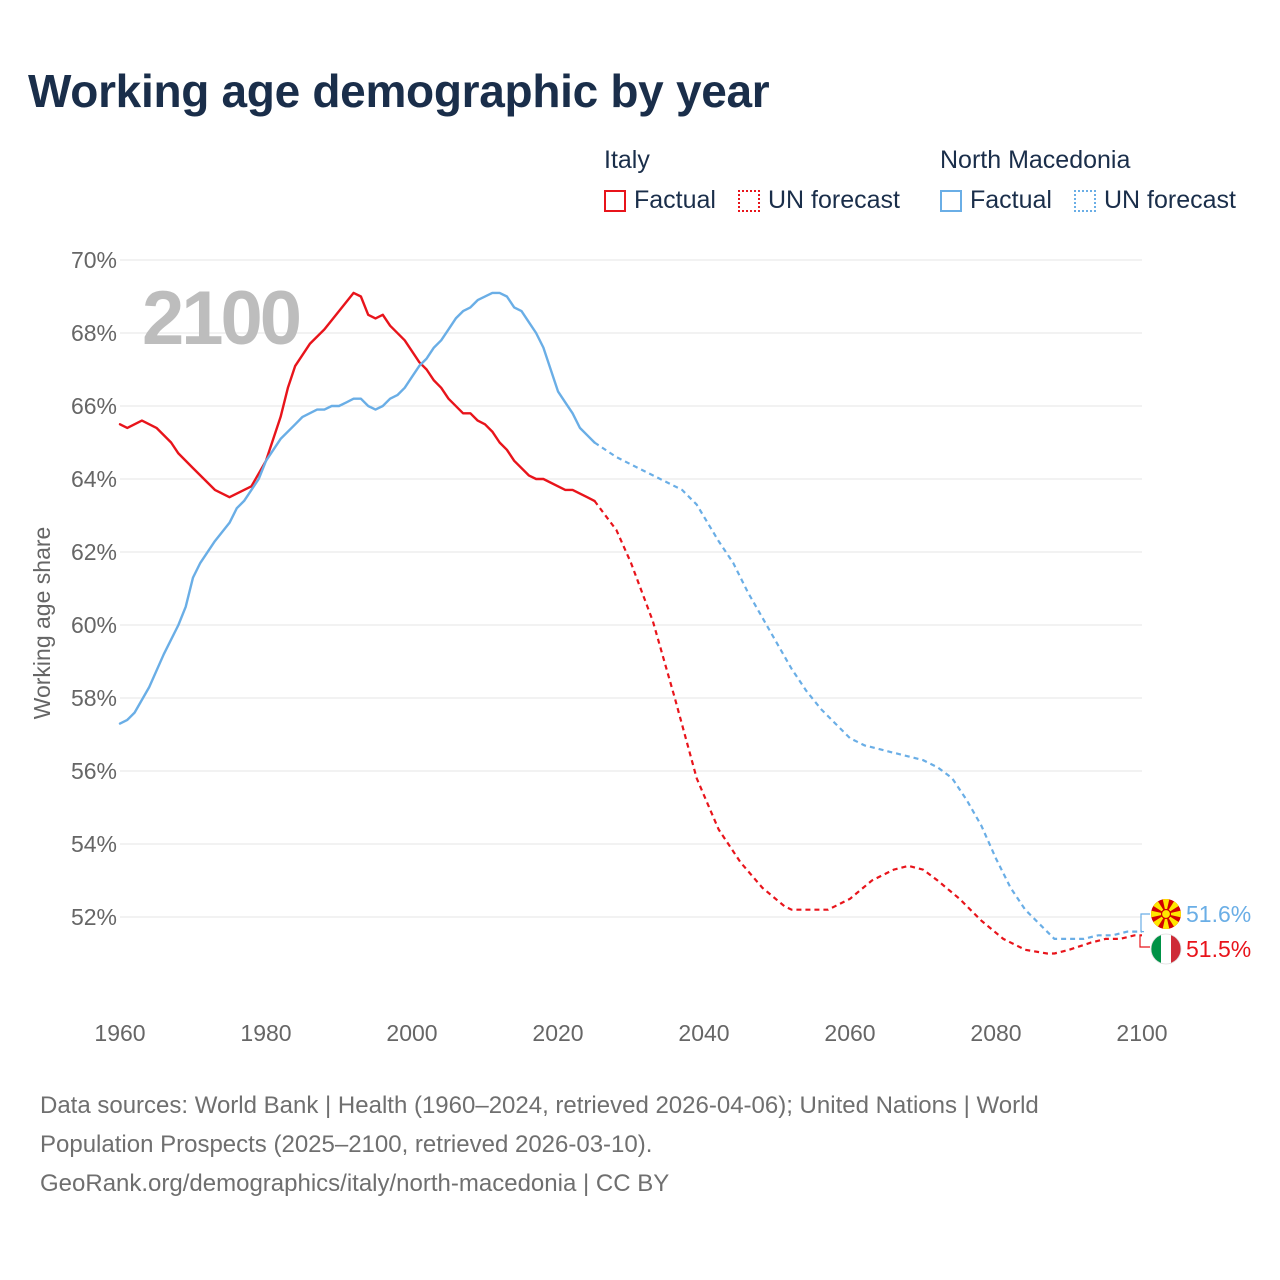  What do you see at coordinates (995, 1033) in the screenshot?
I see `x-tick-label: 2080` at bounding box center [995, 1033].